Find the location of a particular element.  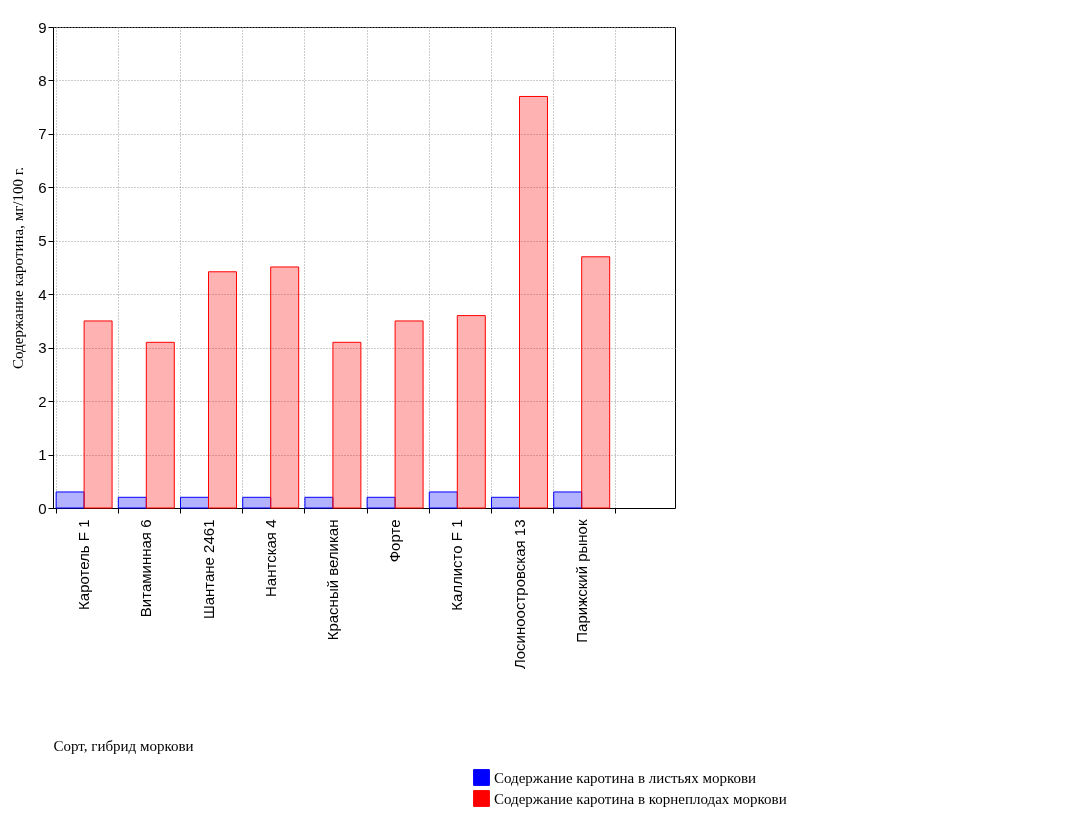

y-tick-label: 8 is located at coordinates (42, 80).